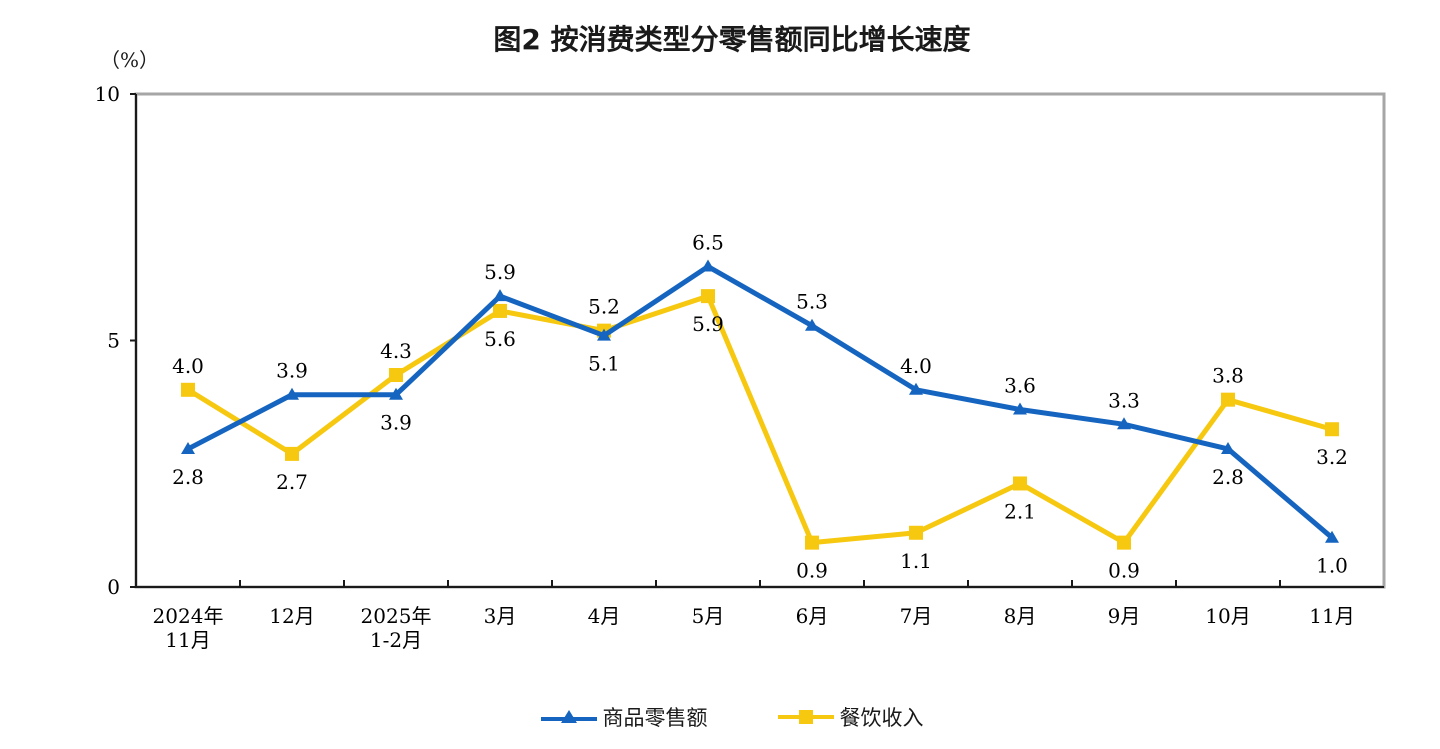 This screenshot has width=1440, height=749. Describe the element at coordinates (881, 718) in the screenshot. I see `legend-label-catering: 餐饮收入` at that location.